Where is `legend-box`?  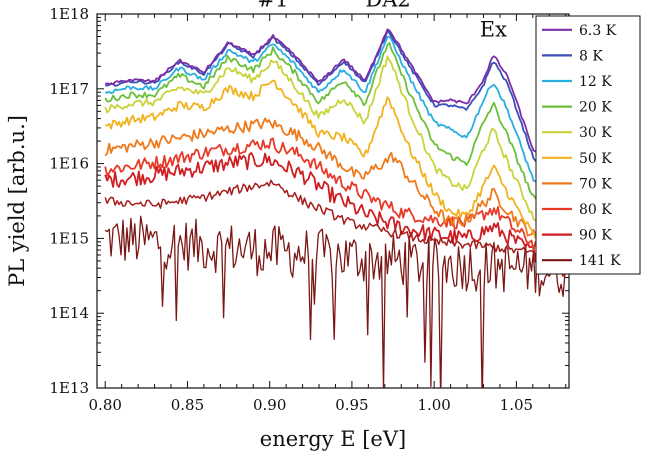
legend-box is located at coordinates (588, 145).